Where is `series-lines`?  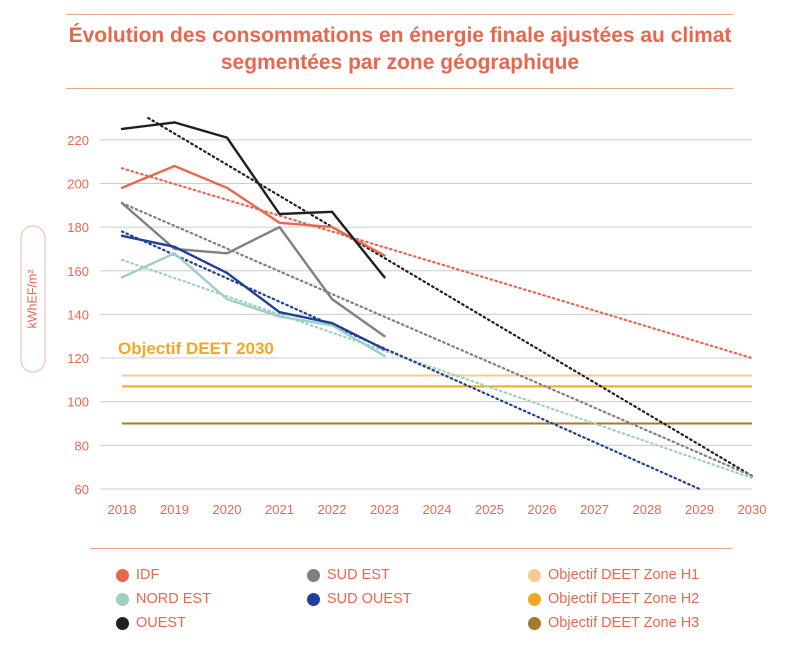 series-lines is located at coordinates (253, 239).